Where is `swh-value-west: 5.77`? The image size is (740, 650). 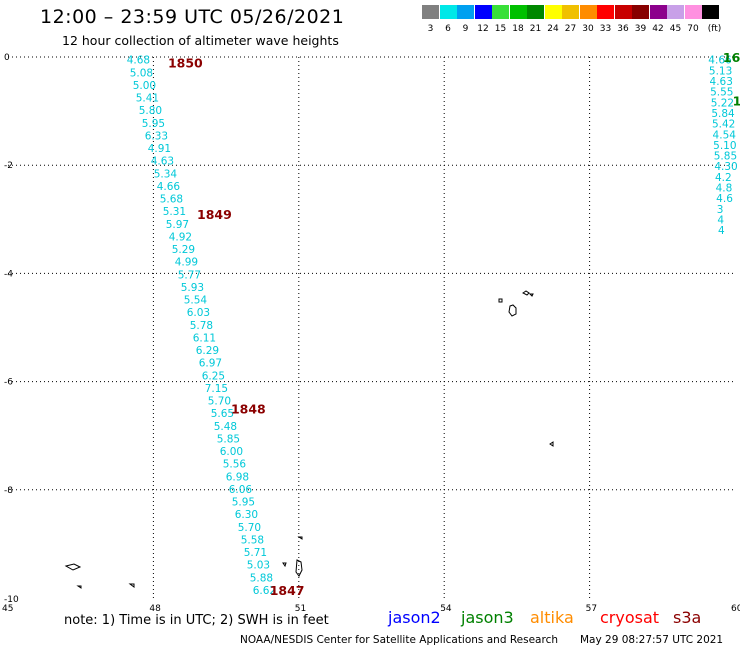
swh-value-west: 5.77 is located at coordinates (189, 275).